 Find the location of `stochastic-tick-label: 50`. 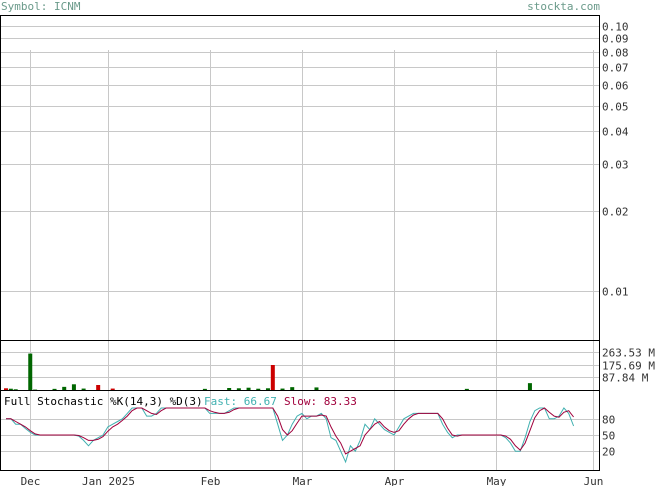

stochastic-tick-label: 50 is located at coordinates (608, 436).